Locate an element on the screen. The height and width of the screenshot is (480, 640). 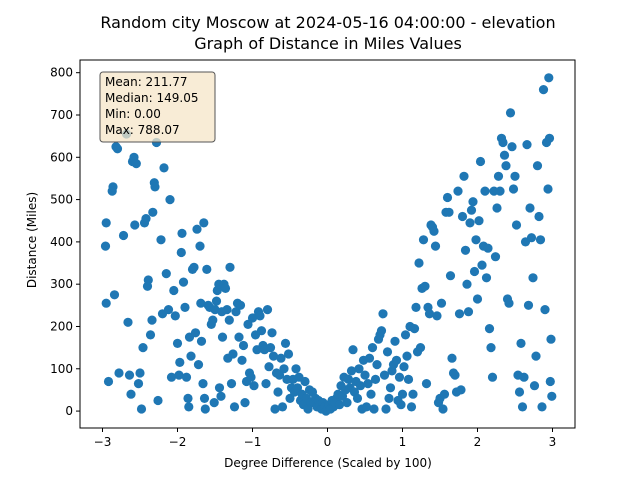
stats-min: Min: 0.00 is located at coordinates (133, 114).